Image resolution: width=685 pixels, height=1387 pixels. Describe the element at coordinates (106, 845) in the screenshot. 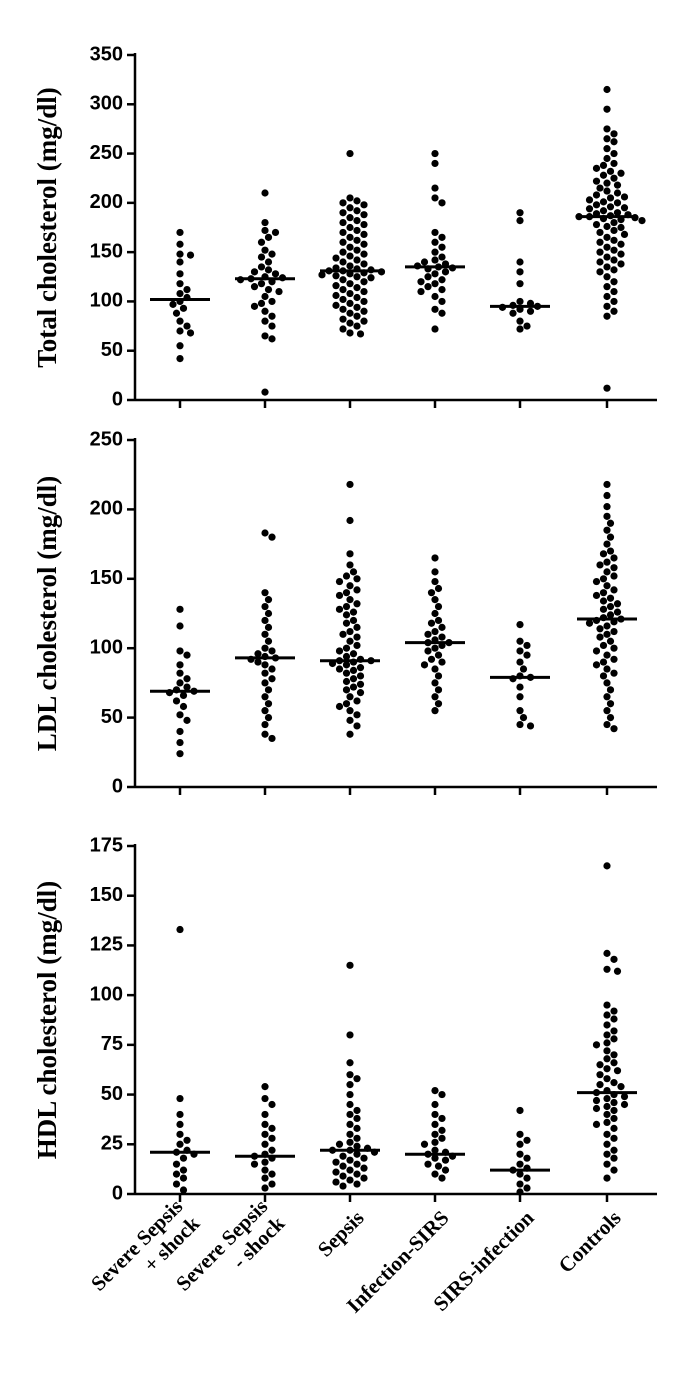

I see `y-tick-label: 175` at that location.